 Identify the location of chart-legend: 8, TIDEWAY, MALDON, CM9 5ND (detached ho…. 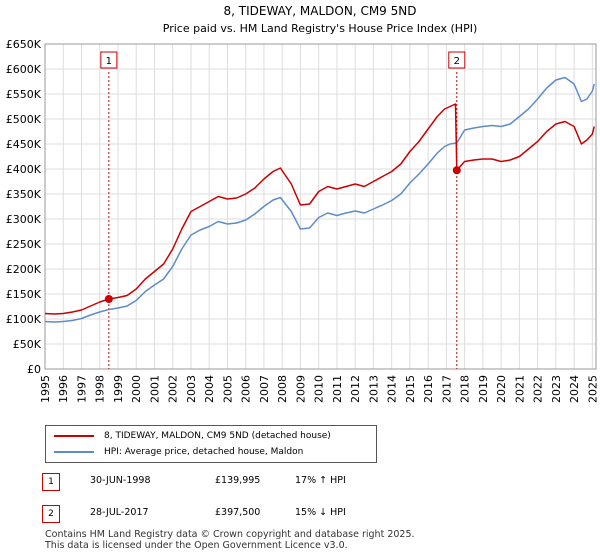
(211, 444).